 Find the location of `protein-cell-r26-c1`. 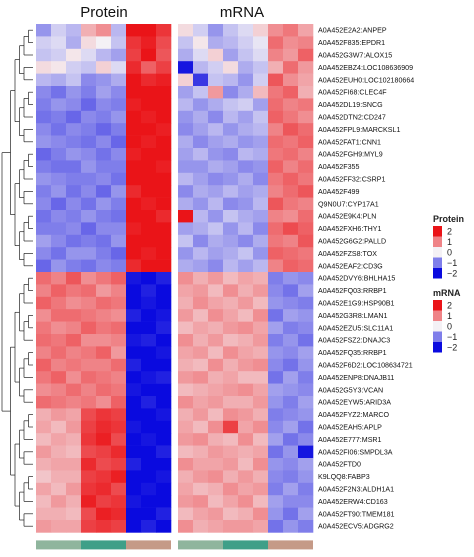

protein-cell-r26-c1 is located at coordinates (59, 353).